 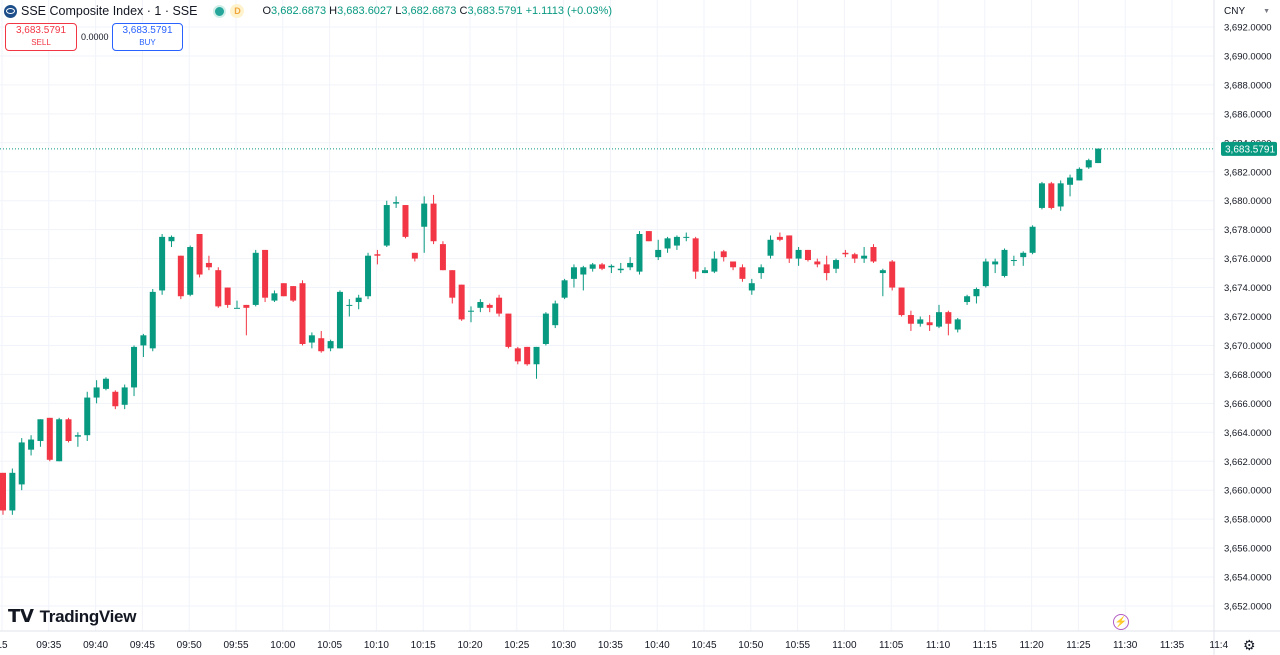 I want to click on x-tick-label: 11:00, so click(x=844, y=645).